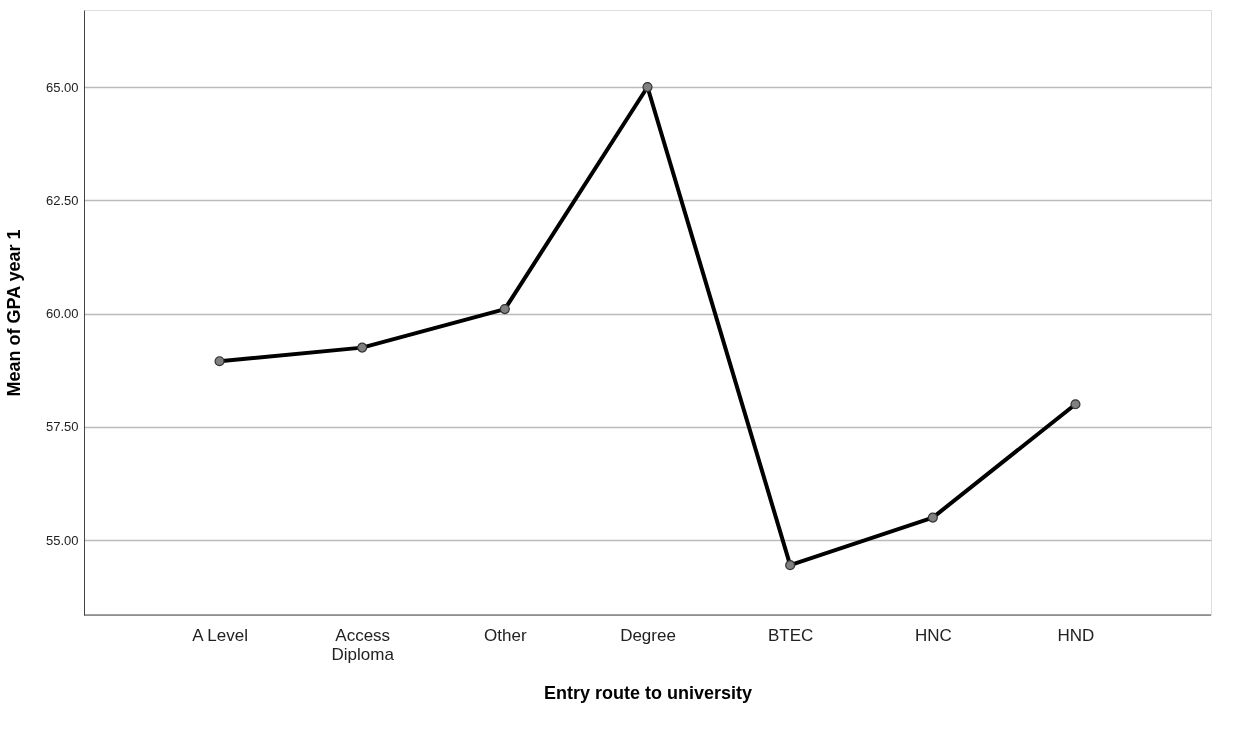 The image size is (1234, 729). What do you see at coordinates (648, 692) in the screenshot?
I see `x-axis-title: Entry route to university` at bounding box center [648, 692].